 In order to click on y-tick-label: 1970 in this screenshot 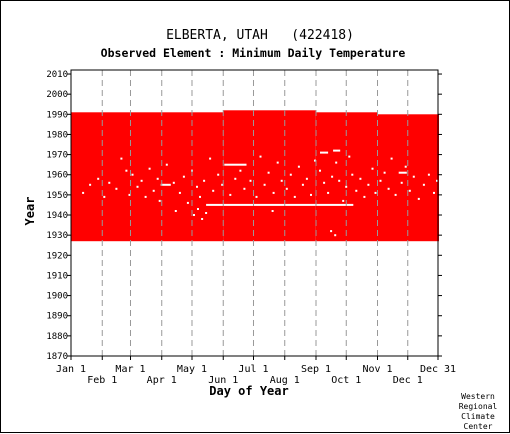, I will do `click(57, 156)`.